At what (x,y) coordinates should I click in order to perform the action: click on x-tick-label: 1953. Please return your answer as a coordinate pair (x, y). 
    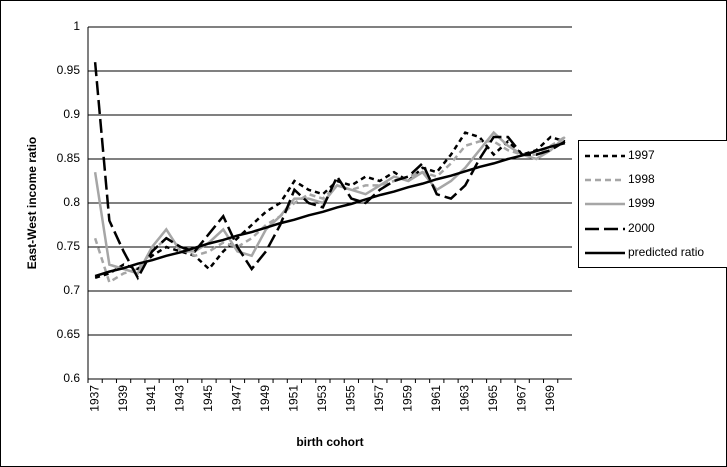
    Looking at the image, I should click on (322, 398).